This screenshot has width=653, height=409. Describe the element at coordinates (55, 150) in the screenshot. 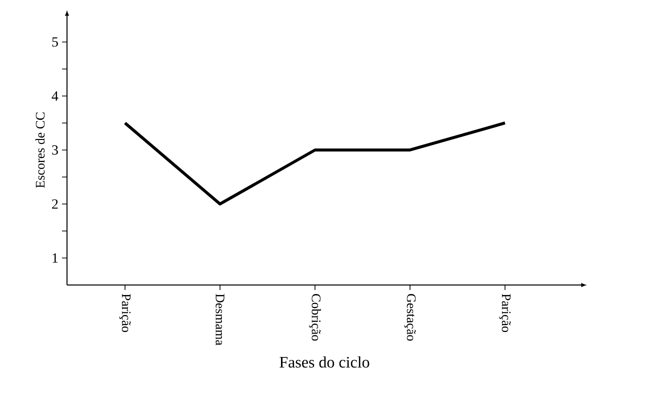

I see `y-tick-label: 3` at that location.